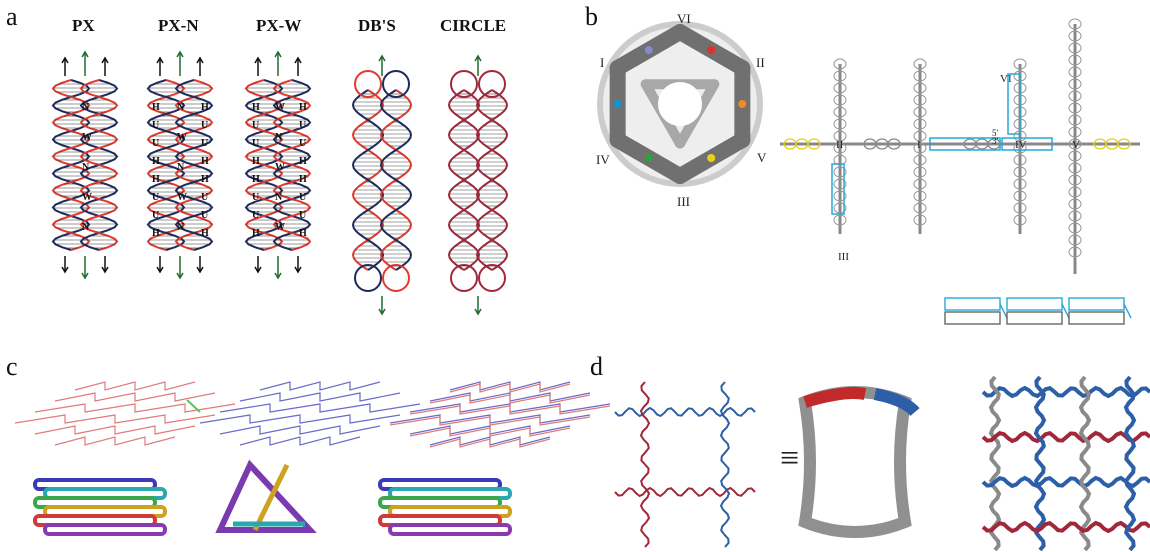 The image size is (1150, 552). Describe the element at coordinates (1096, 304) in the screenshot. I see `duplex` at that location.